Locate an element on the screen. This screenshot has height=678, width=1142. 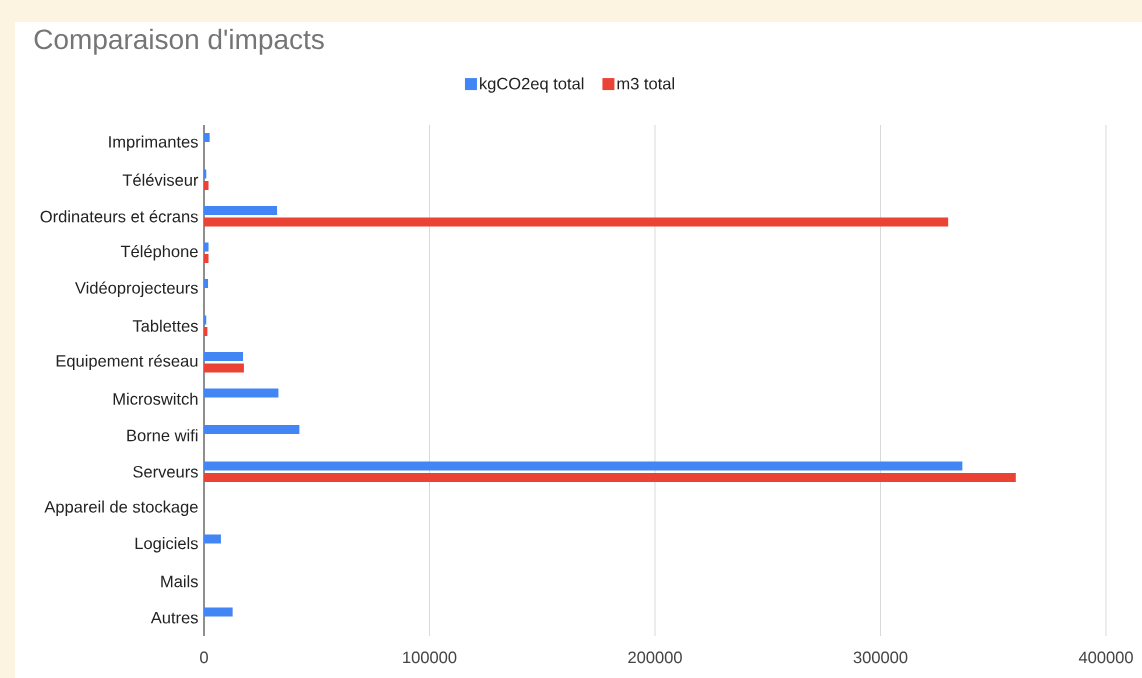
y-tick-label: Appareil de stockage is located at coordinates (121, 508).